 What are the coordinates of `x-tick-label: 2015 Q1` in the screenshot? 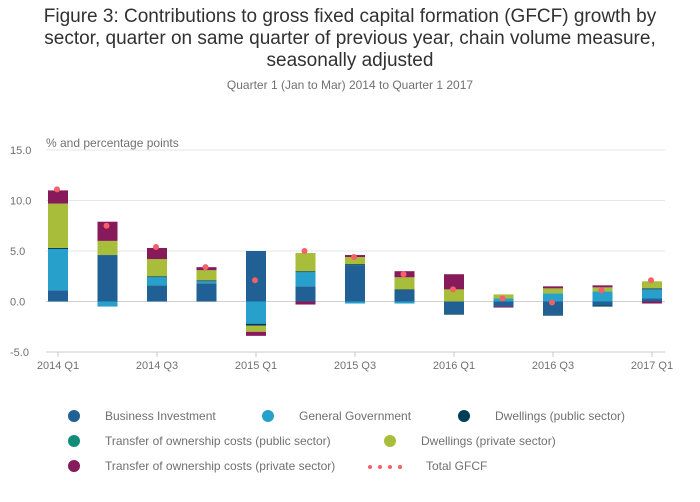 It's located at (256, 366).